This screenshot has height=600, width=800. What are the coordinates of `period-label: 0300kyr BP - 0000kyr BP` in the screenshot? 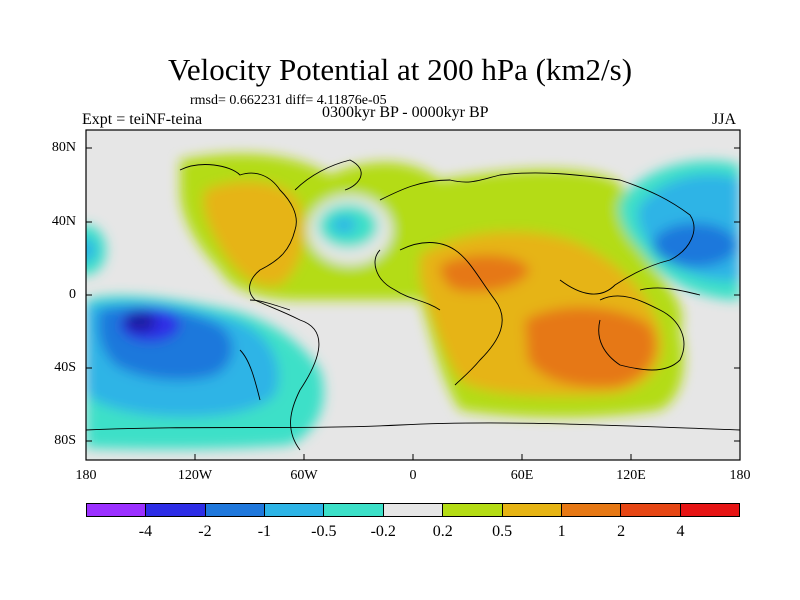 It's located at (405, 112).